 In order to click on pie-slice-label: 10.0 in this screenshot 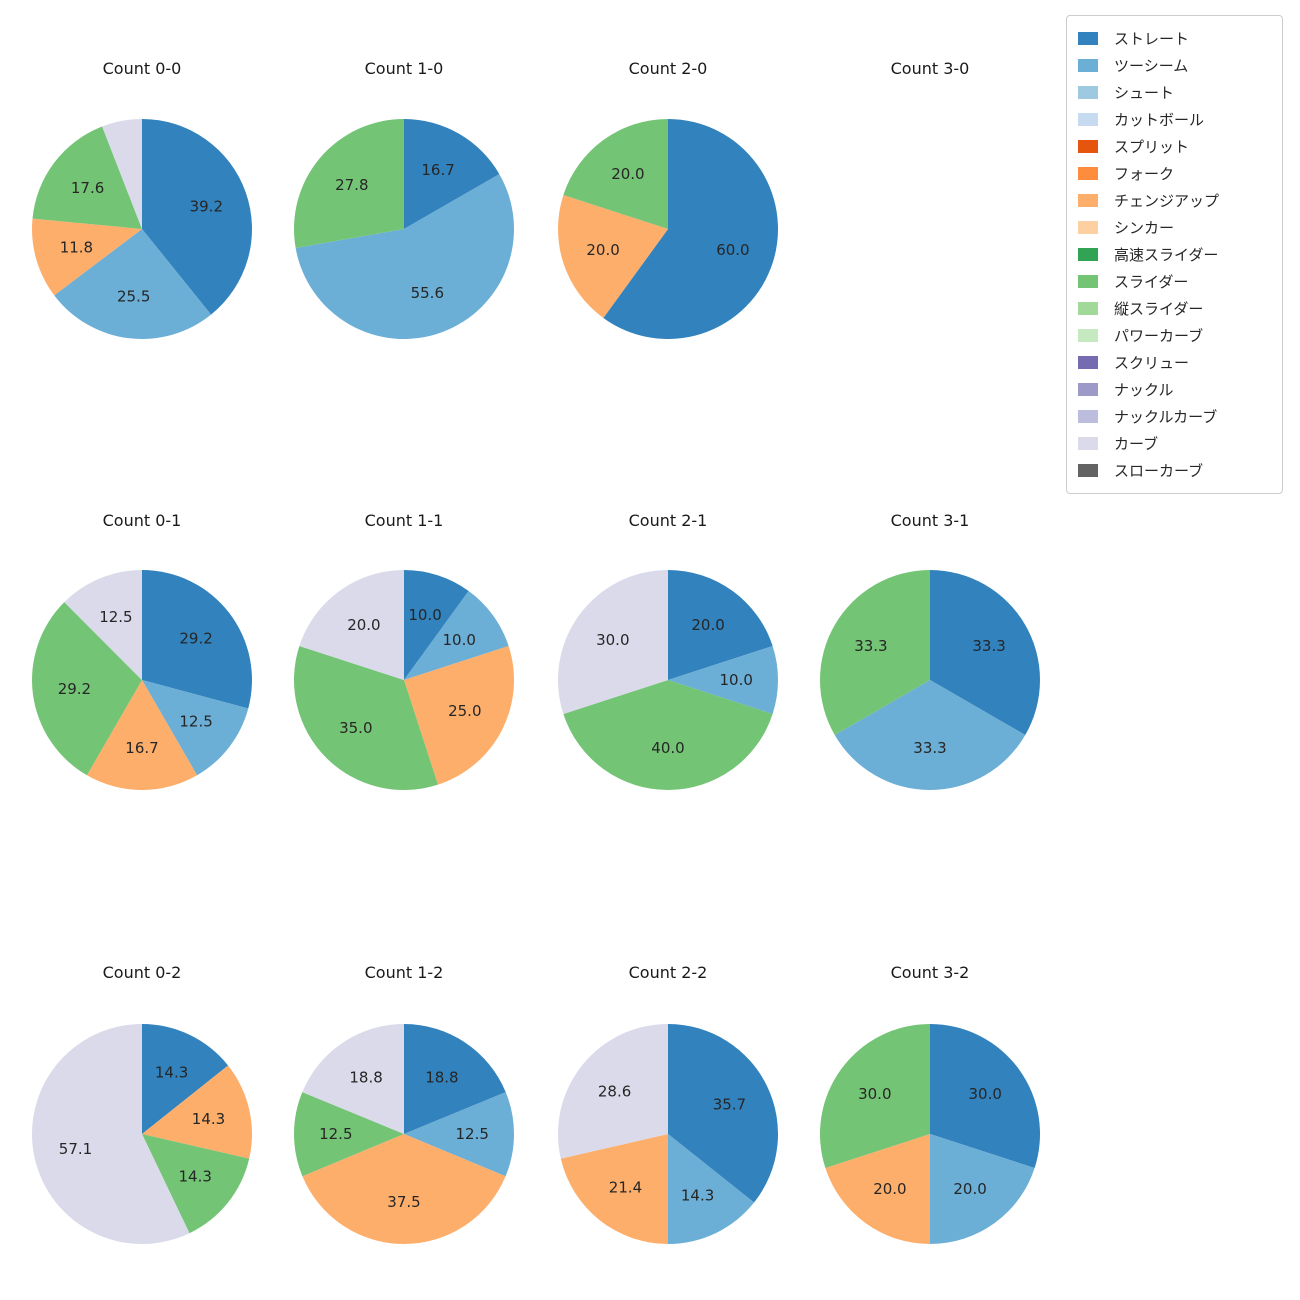, I will do `click(735, 680)`.